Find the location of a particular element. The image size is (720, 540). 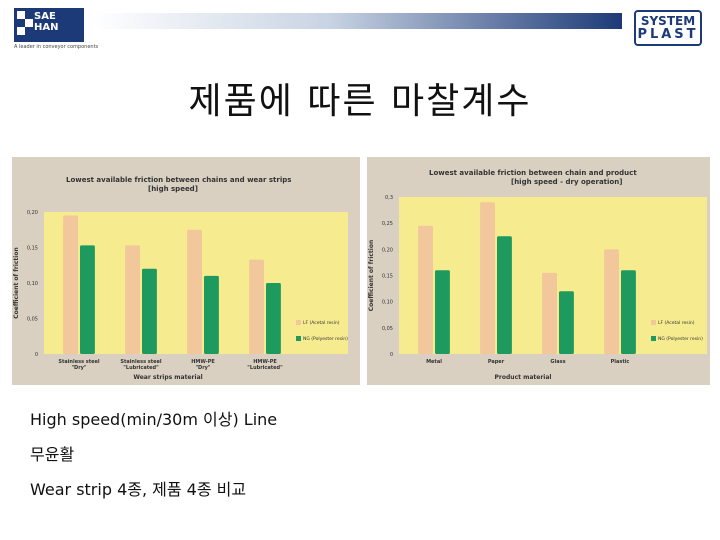

x-tick-label: Paper is located at coordinates (496, 362).